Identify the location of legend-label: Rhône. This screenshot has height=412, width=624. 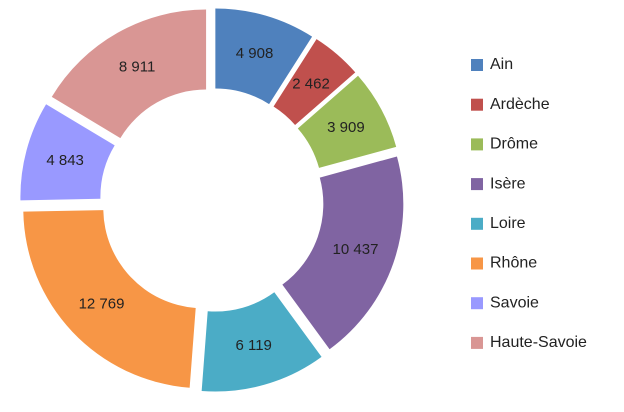
(513, 263).